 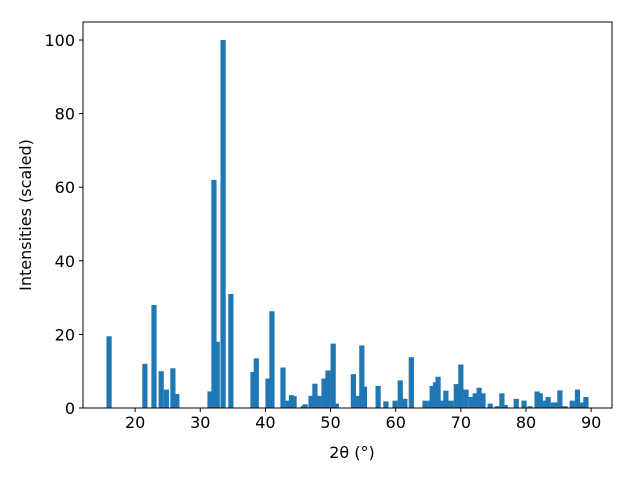 I want to click on x-tick-label: 40, so click(x=265, y=422).